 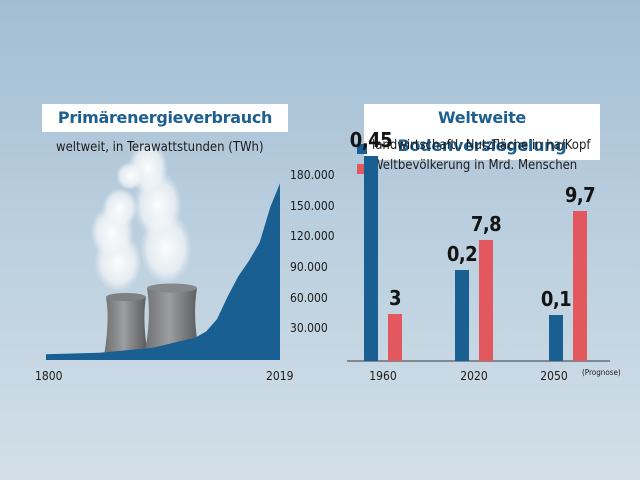 What do you see at coordinates (309, 267) in the screenshot?
I see `y-tick-label: 90.000` at bounding box center [309, 267].